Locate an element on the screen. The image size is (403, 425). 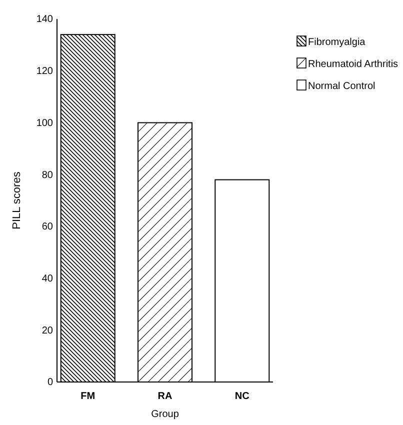
y-tick-label: 60 is located at coordinates (48, 227).